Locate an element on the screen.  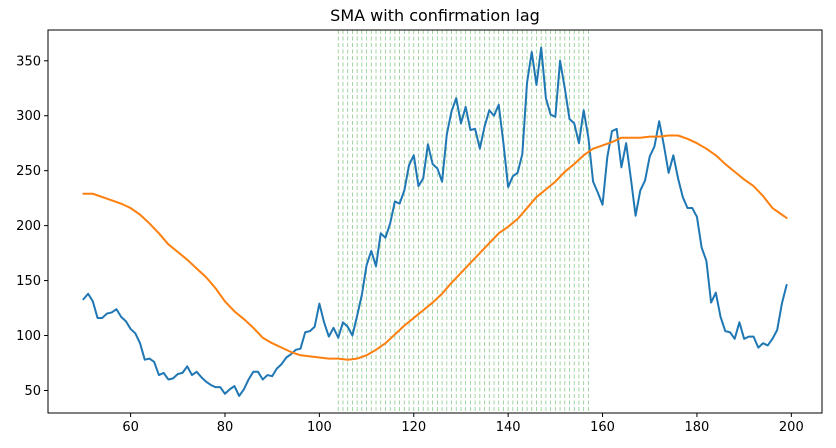
x-tick-label: 120 is located at coordinates (413, 427).